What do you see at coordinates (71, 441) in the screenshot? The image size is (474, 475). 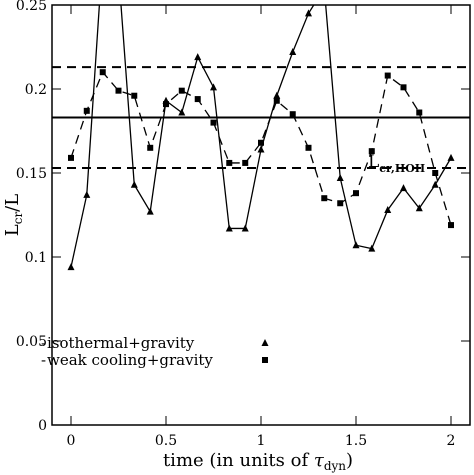 I see `x-tick-label: 0` at bounding box center [71, 441].